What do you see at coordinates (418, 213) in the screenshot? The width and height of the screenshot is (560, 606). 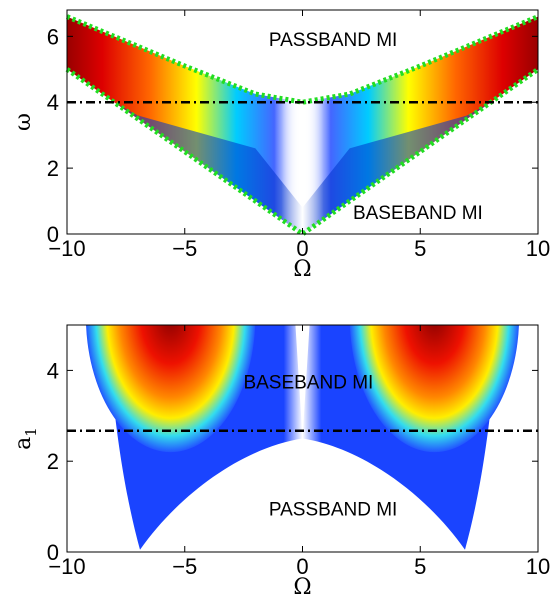 I see `top-annotation: BASEBAND MI` at bounding box center [418, 213].